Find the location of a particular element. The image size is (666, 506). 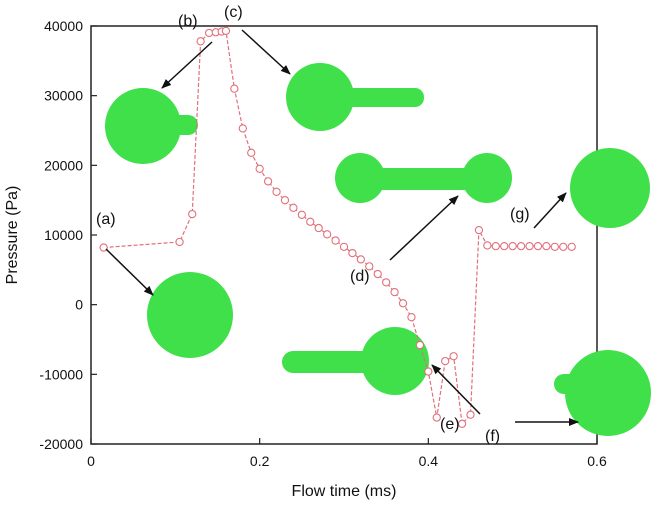

annotation-label-b: (b) is located at coordinates (188, 21).